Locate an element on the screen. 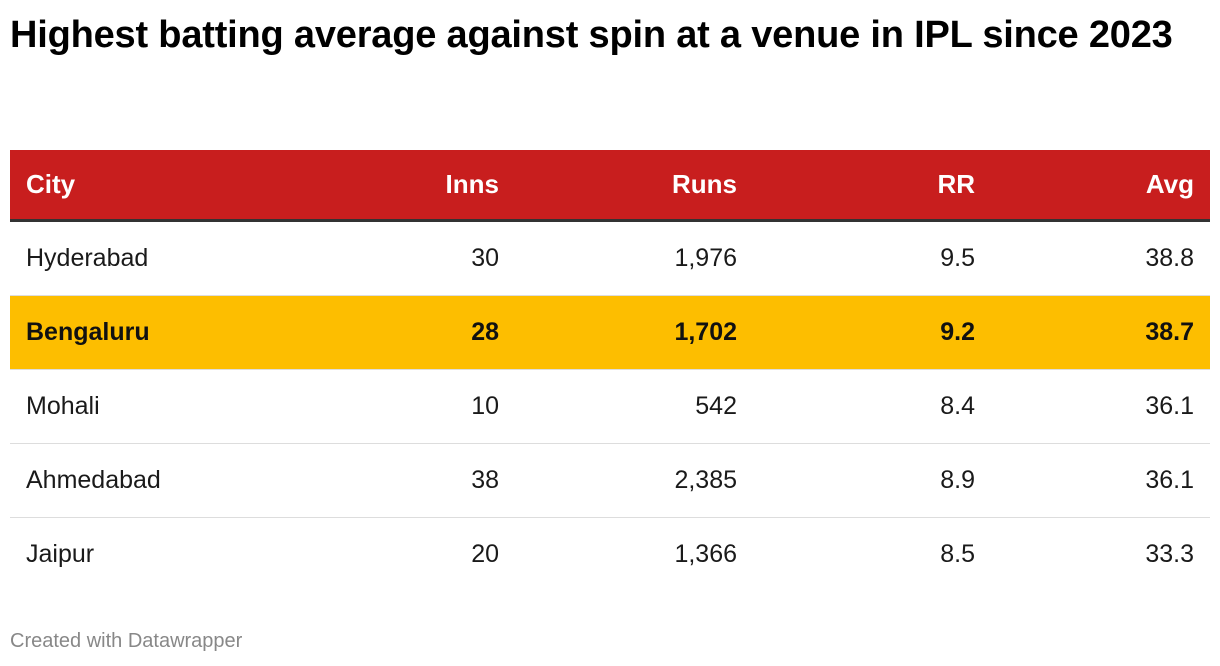  table-row: Bengaluru 28 1,702 9.2 38.7 is located at coordinates (610, 332).